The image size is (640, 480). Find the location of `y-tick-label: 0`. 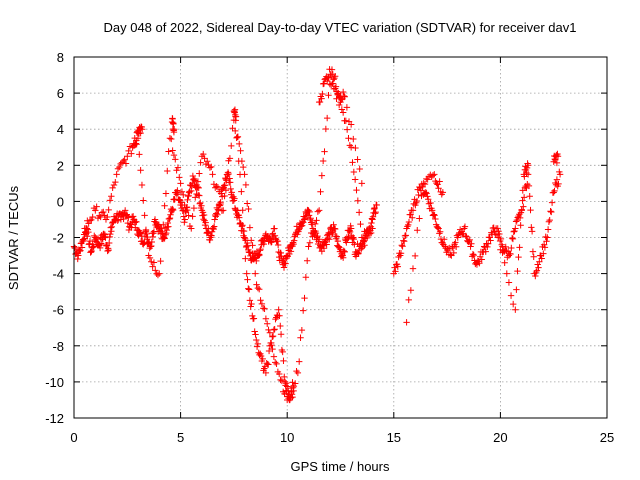

y-tick-label: 0 is located at coordinates (60, 201).